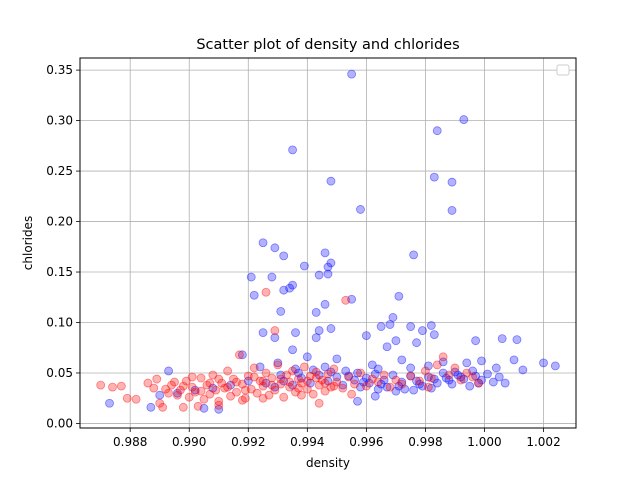  Describe the element at coordinates (59, 171) in the screenshot. I see `y-tick-label: 0.25` at that location.